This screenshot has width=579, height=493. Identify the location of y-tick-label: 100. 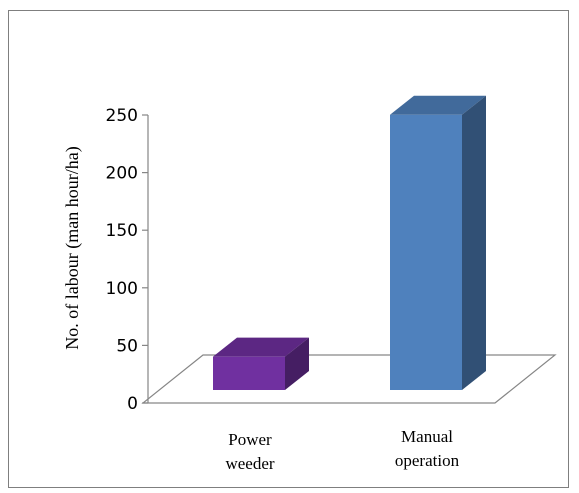
(122, 289).